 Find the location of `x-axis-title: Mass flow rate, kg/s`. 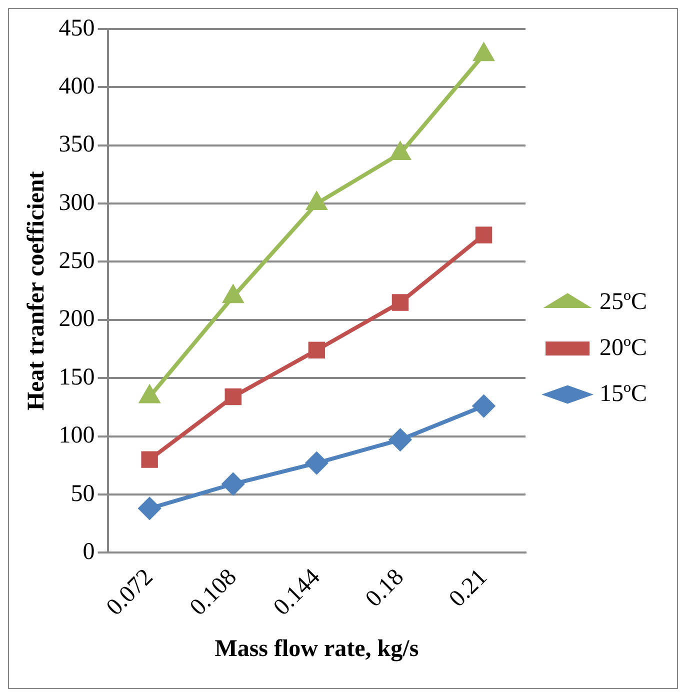

x-axis-title: Mass flow rate, kg/s is located at coordinates (316, 649).